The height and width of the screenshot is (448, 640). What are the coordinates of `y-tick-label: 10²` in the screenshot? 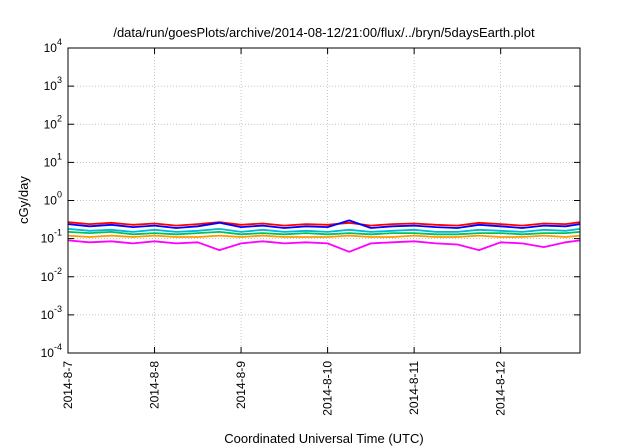 It's located at (53, 122).